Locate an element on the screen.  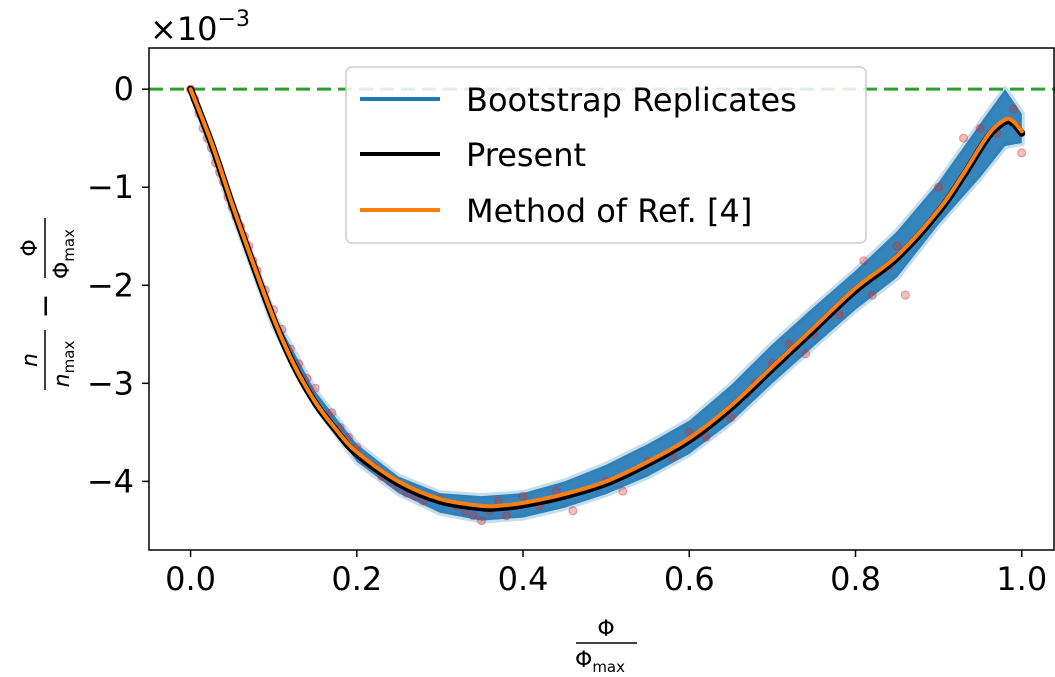
y-label-term2-denominator: Φmax is located at coordinates (64, 254).